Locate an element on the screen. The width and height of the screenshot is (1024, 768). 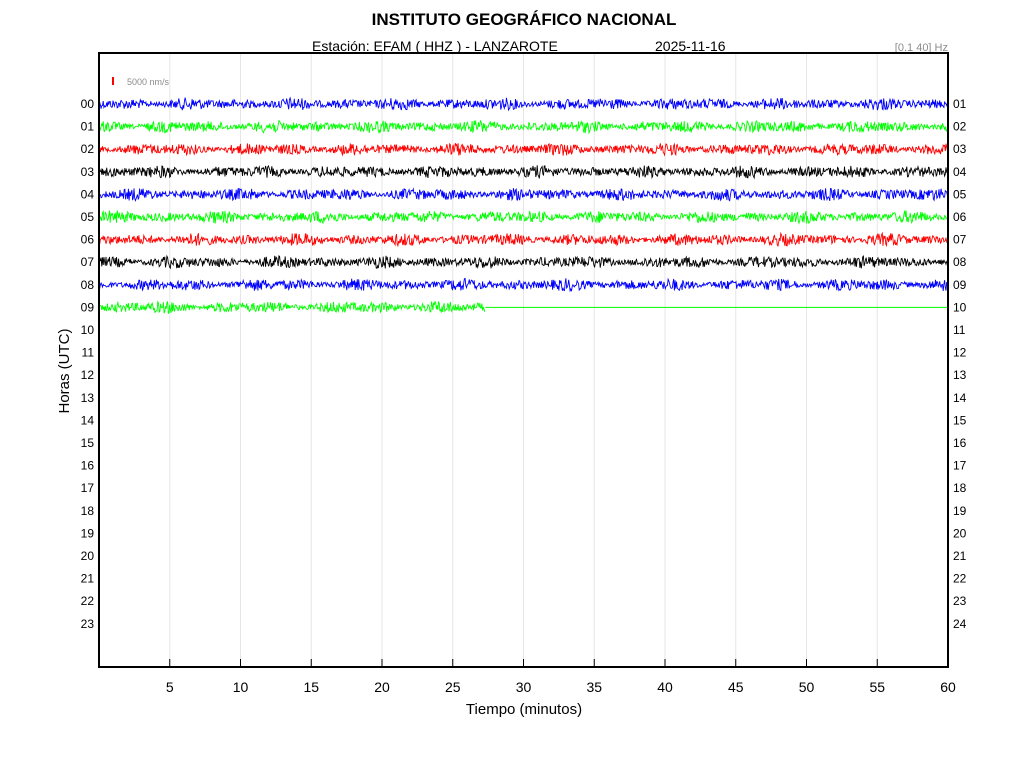
x-tick-label: 60 is located at coordinates (948, 687).